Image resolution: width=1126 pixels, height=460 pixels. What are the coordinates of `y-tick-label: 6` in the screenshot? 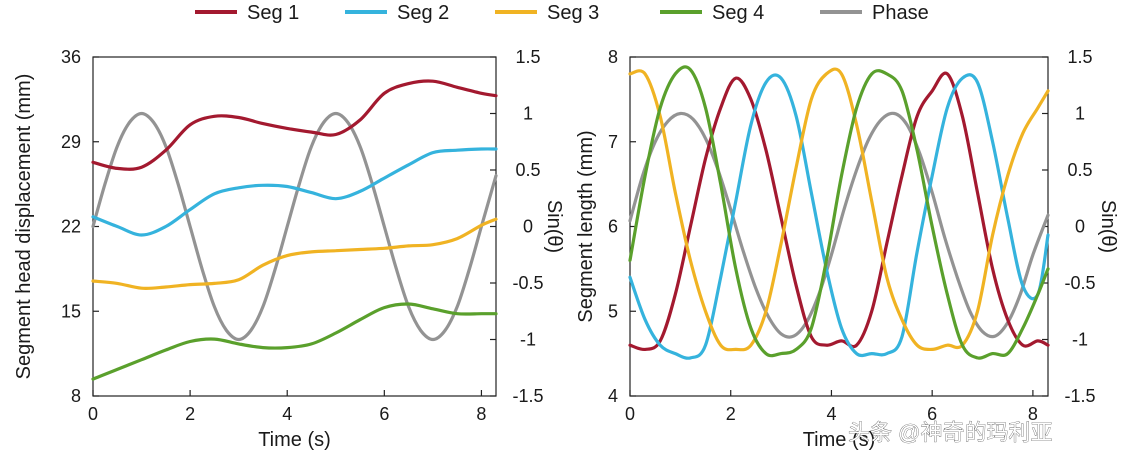 It's located at (613, 227).